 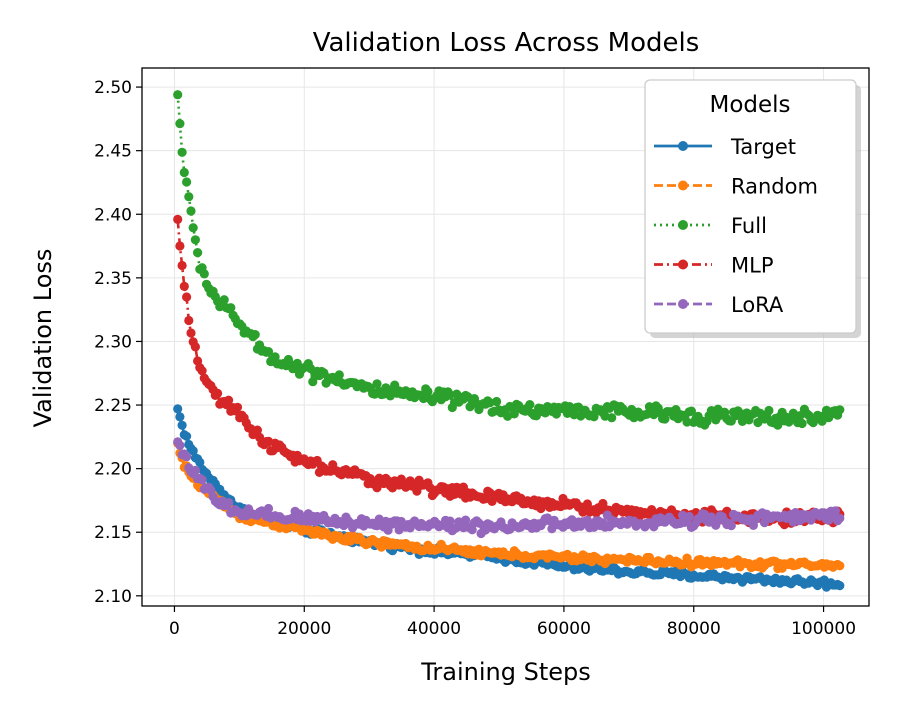 What do you see at coordinates (749, 226) in the screenshot?
I see `legend-label: Full` at bounding box center [749, 226].